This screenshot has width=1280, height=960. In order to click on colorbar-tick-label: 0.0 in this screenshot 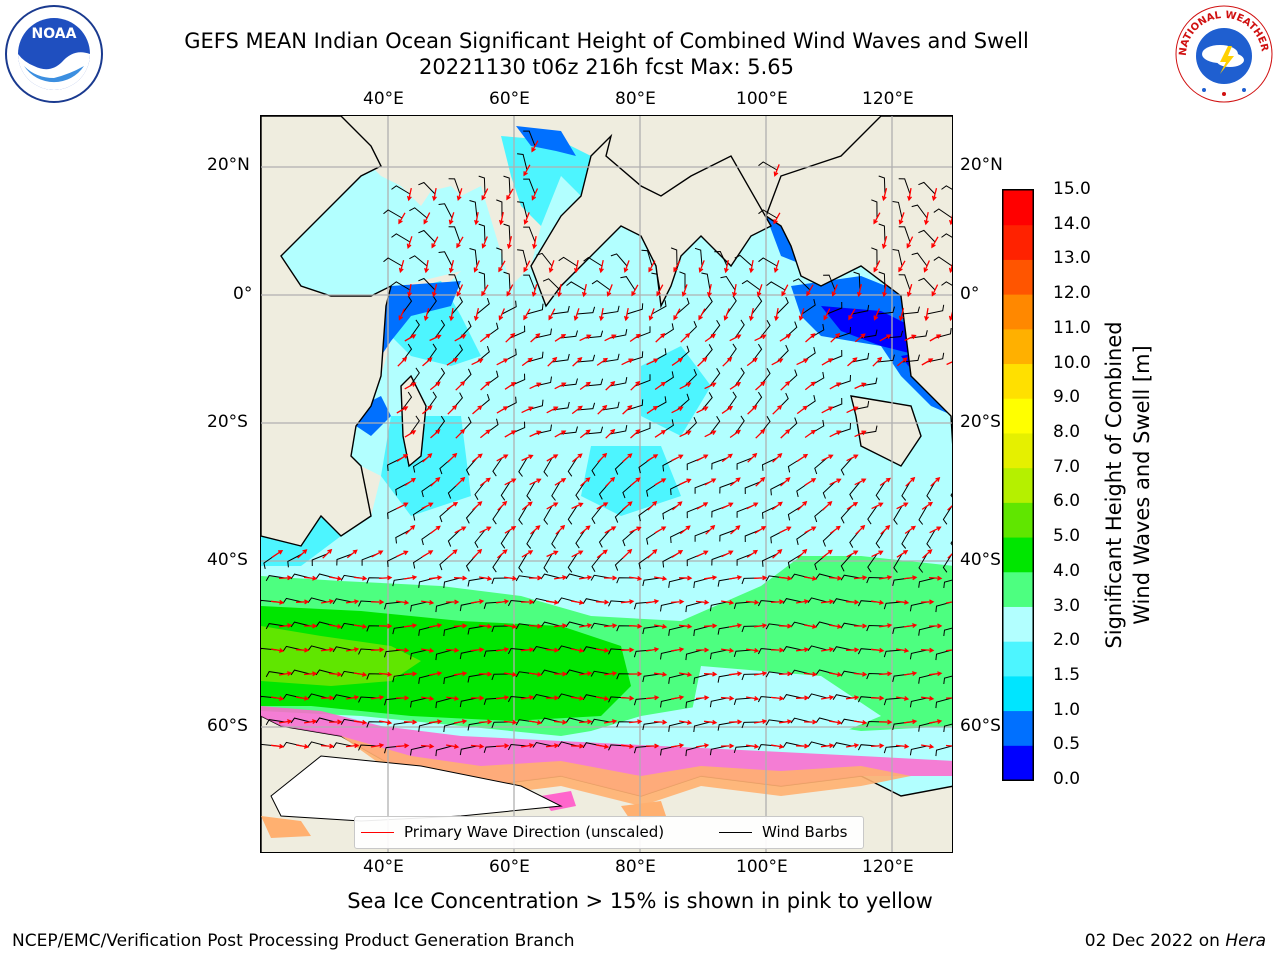, I will do `click(1067, 779)`.